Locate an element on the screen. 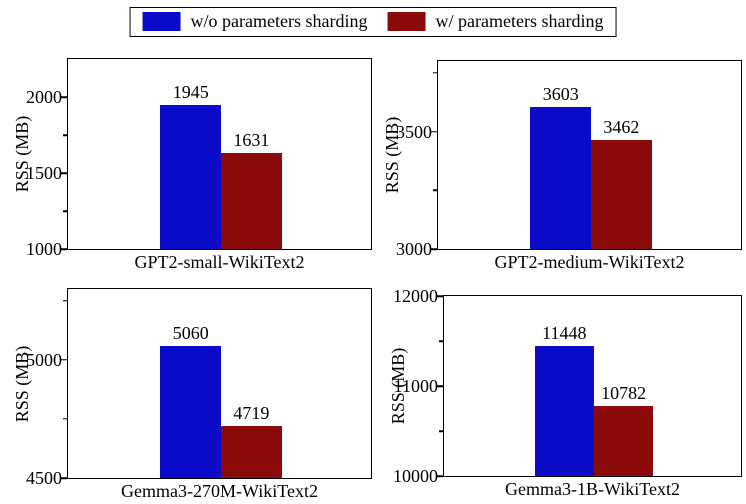  legend-item-w-sharding: w/ parameters sharding is located at coordinates (495, 21).